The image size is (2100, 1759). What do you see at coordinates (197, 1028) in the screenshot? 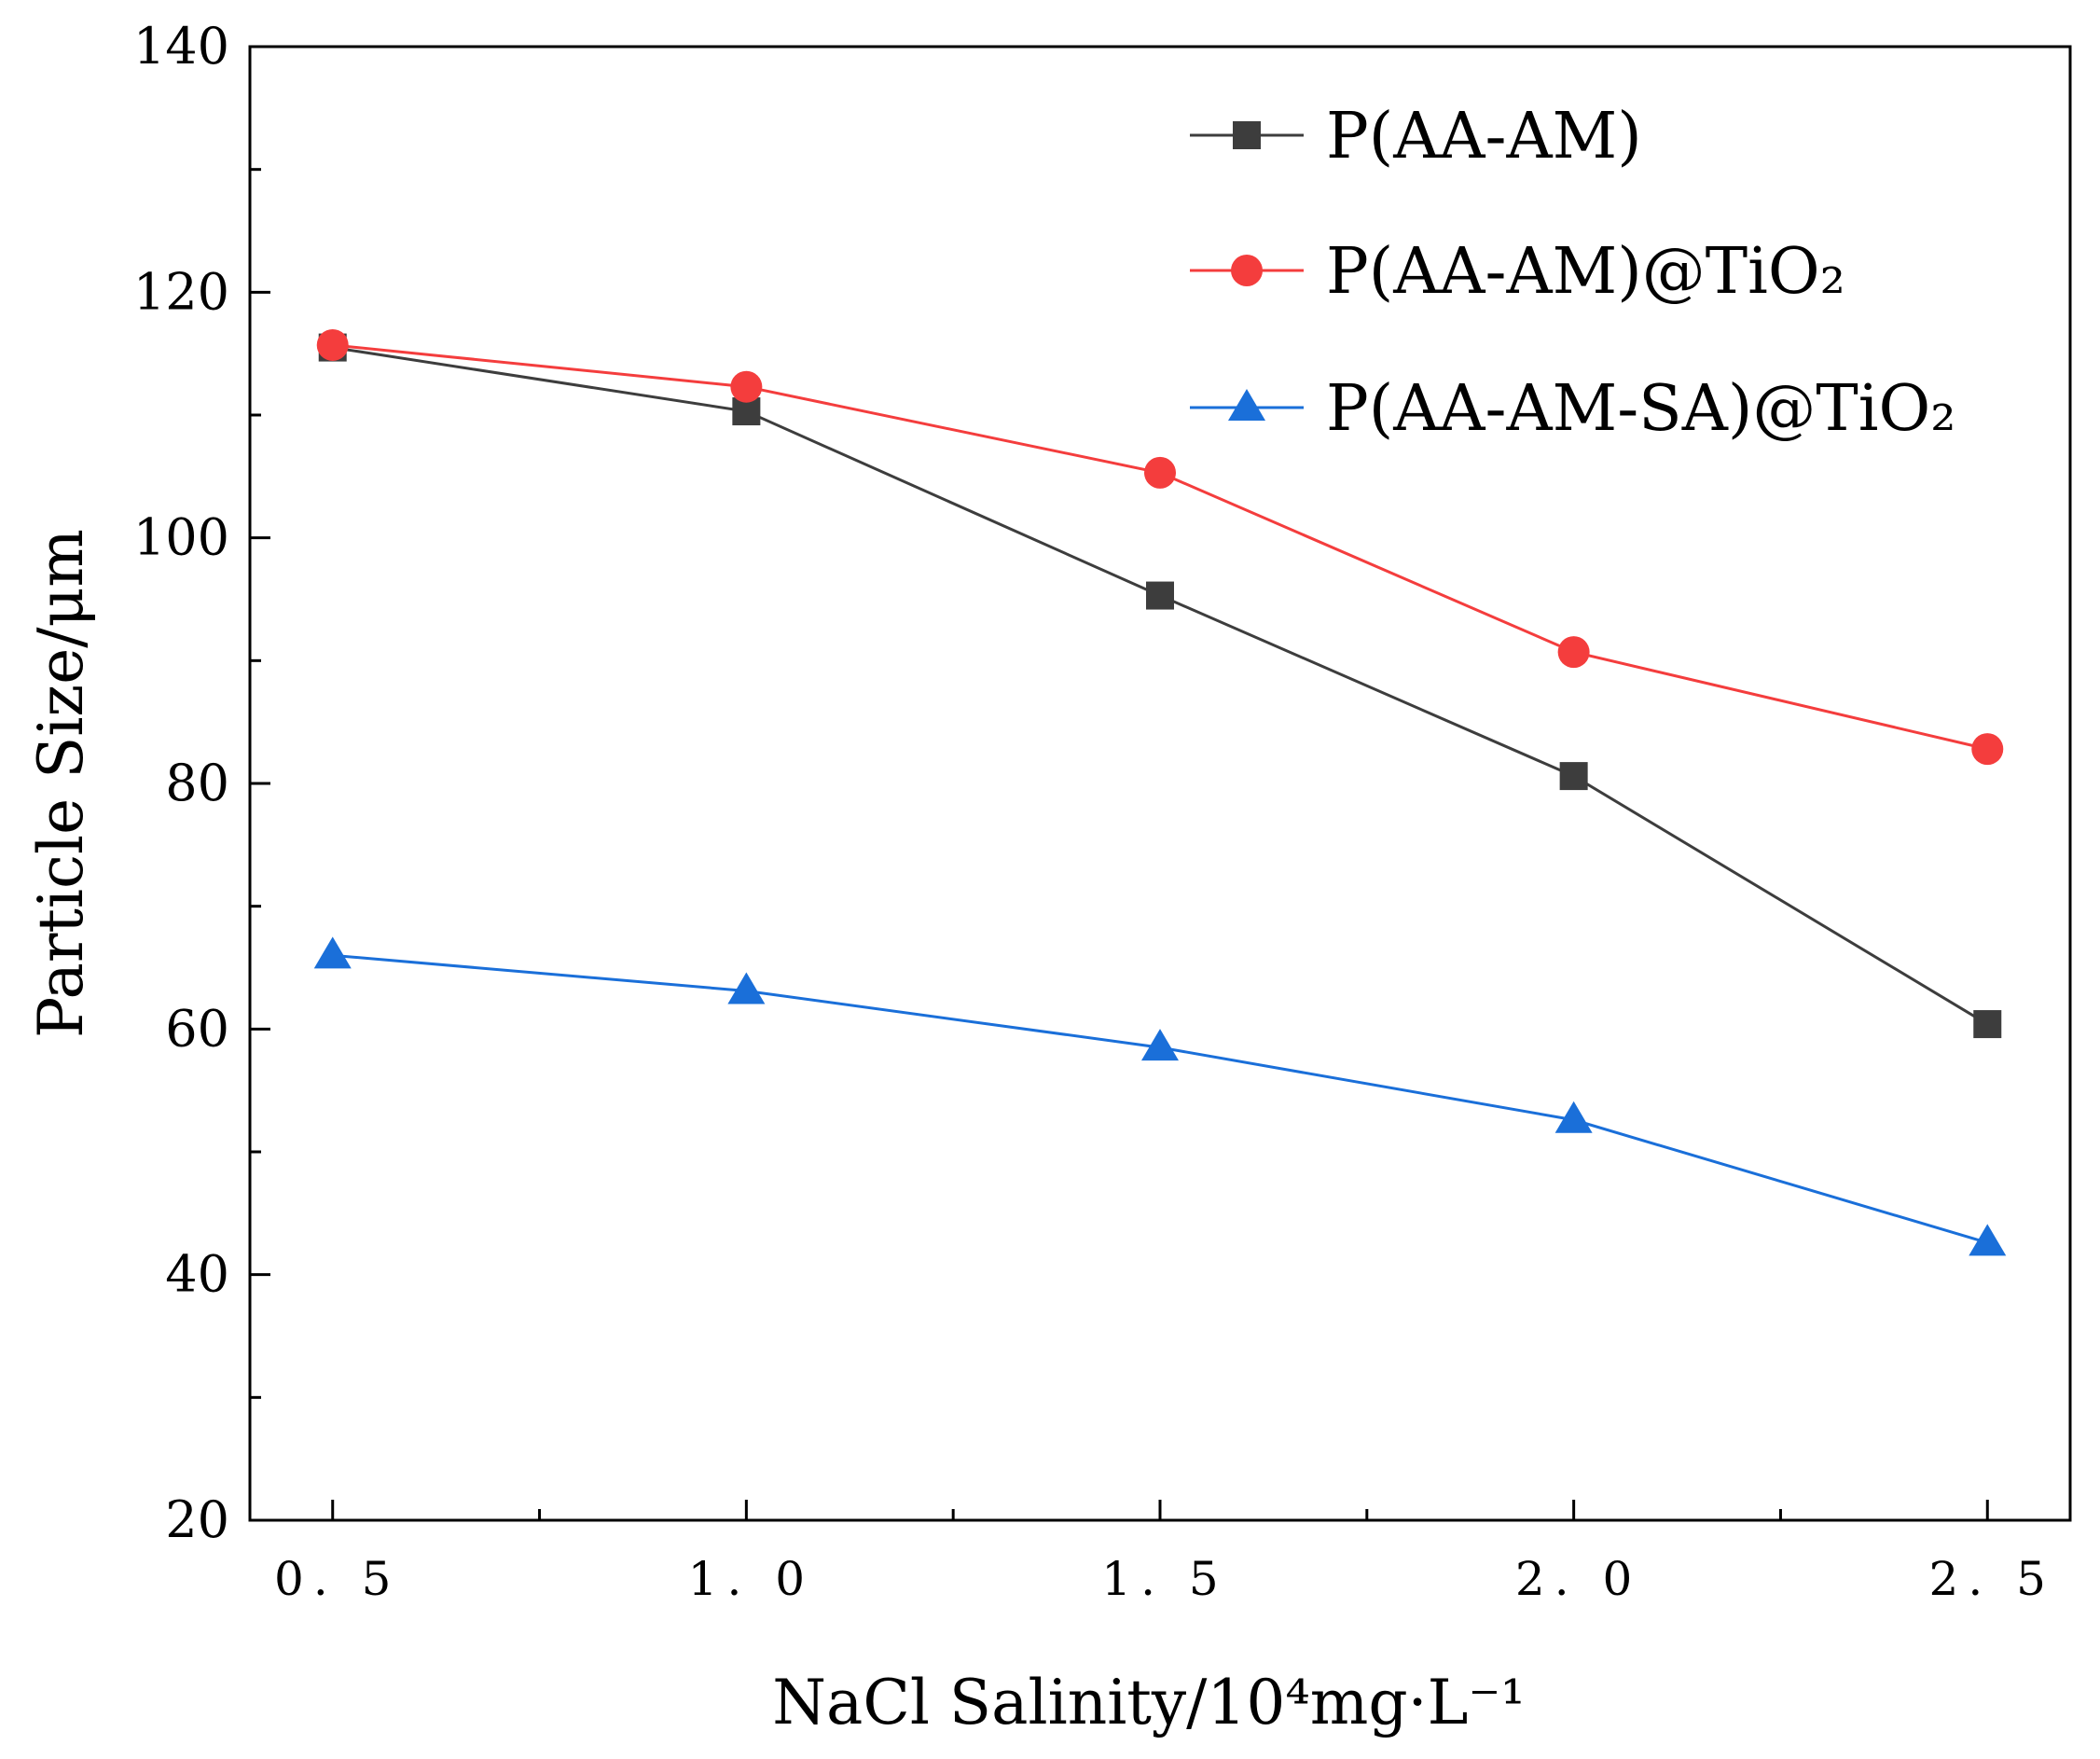
I see `y-tick-label: 60` at bounding box center [197, 1028].